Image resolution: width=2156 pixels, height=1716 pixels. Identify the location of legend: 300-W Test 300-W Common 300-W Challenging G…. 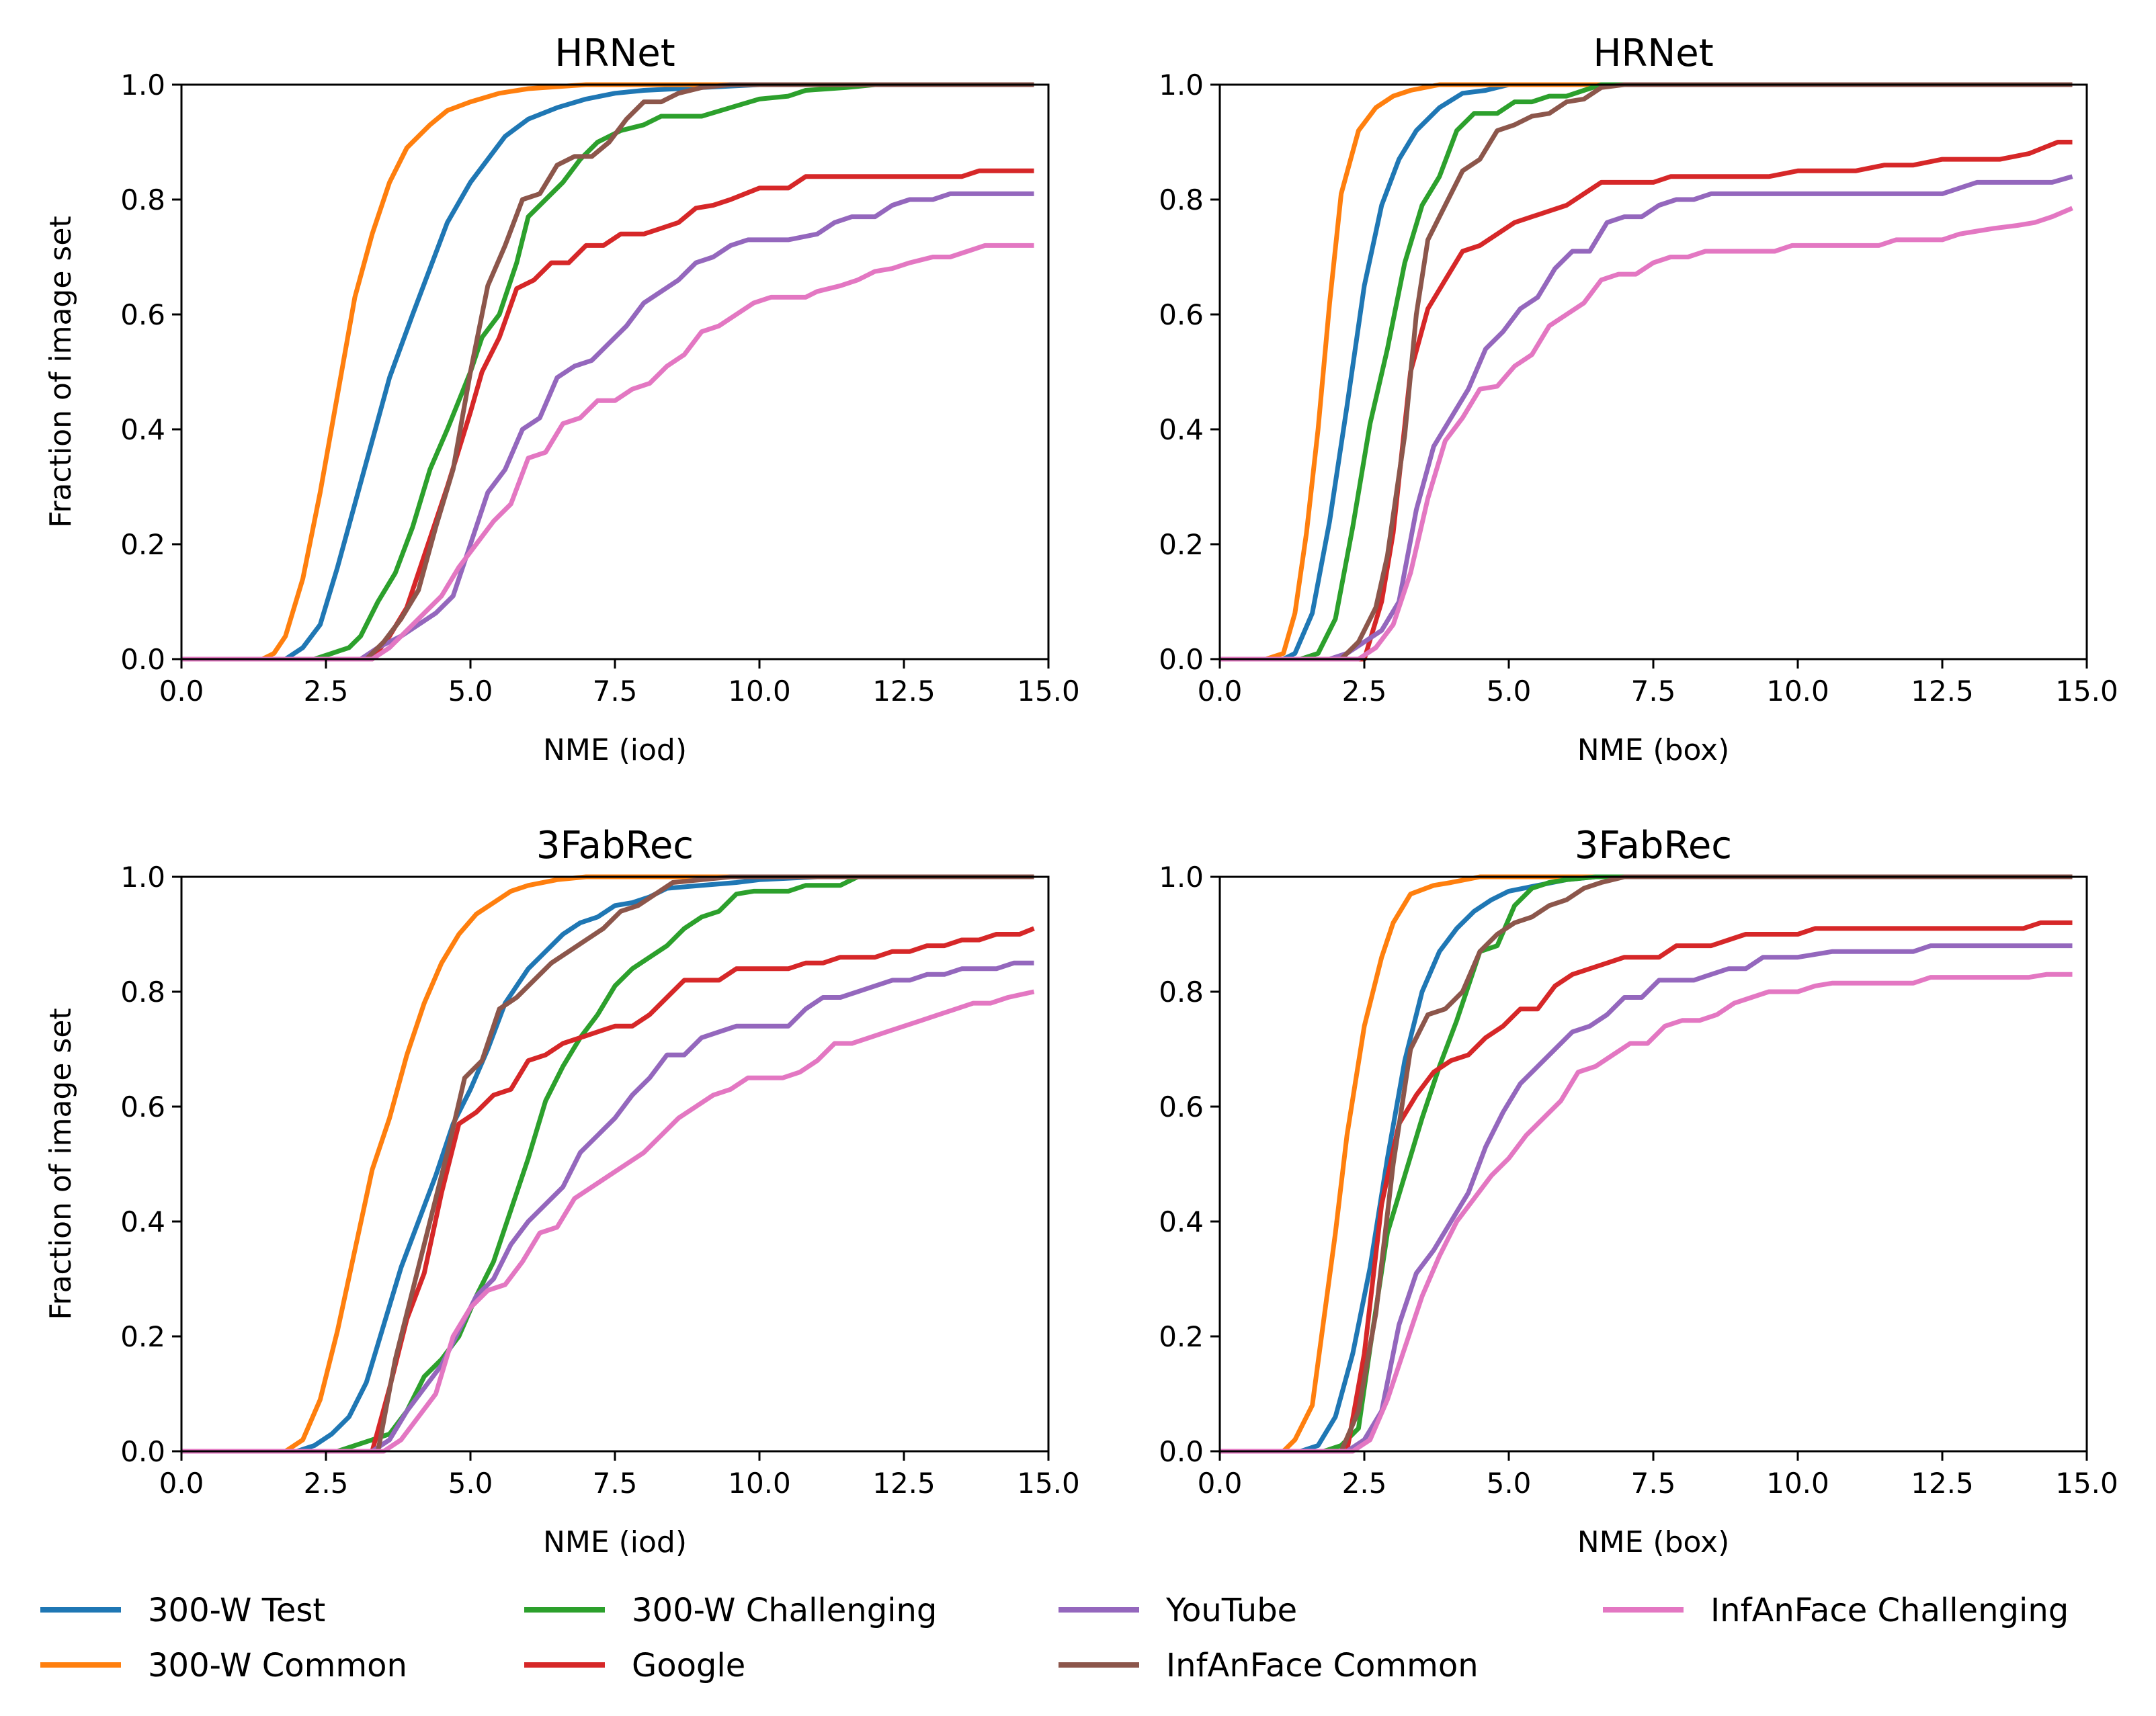
(1054, 1638).